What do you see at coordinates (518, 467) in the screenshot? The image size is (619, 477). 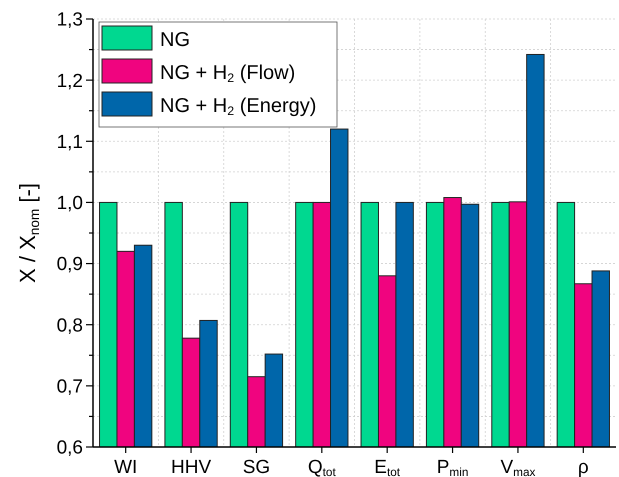 I see `x-tick-label: V$_{max}$` at bounding box center [518, 467].